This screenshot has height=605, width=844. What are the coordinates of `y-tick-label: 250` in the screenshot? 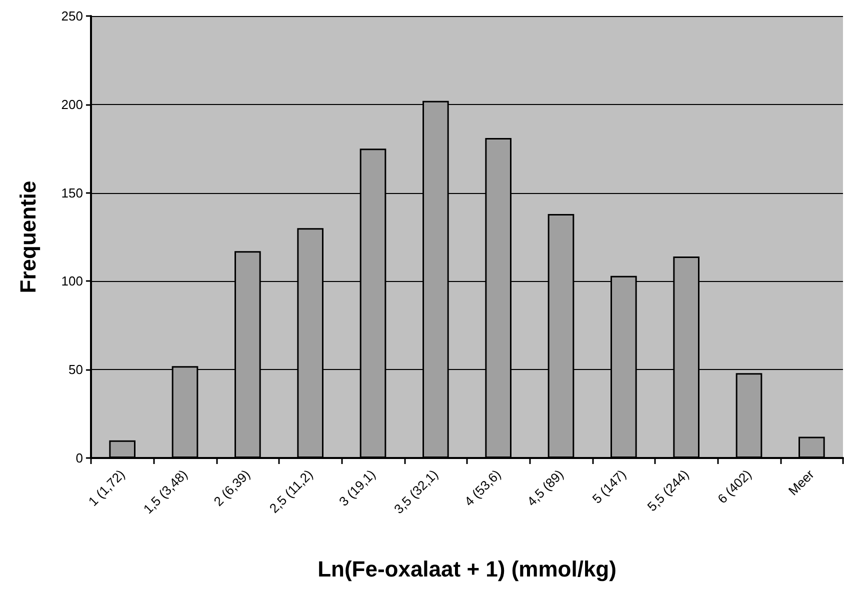 It's located at (72, 16).